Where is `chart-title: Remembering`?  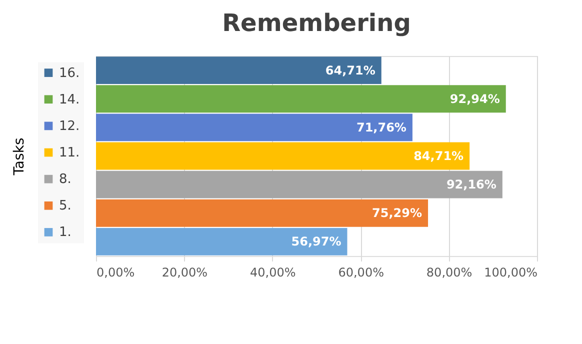
chart-title: Remembering is located at coordinates (316, 23).